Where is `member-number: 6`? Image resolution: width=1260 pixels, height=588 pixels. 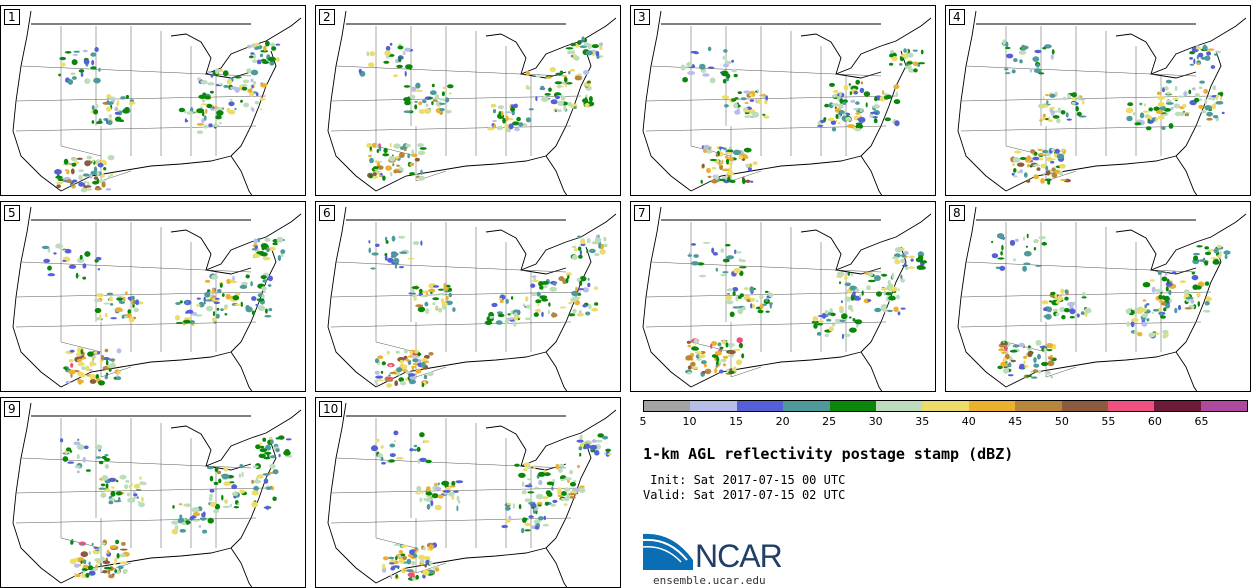
member-number: 6 is located at coordinates (327, 213).